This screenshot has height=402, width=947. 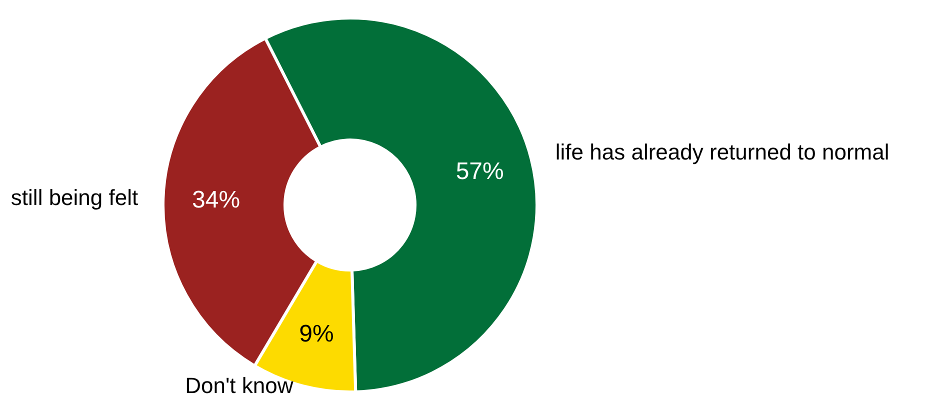 I want to click on data-label: 9%, so click(x=316, y=334).